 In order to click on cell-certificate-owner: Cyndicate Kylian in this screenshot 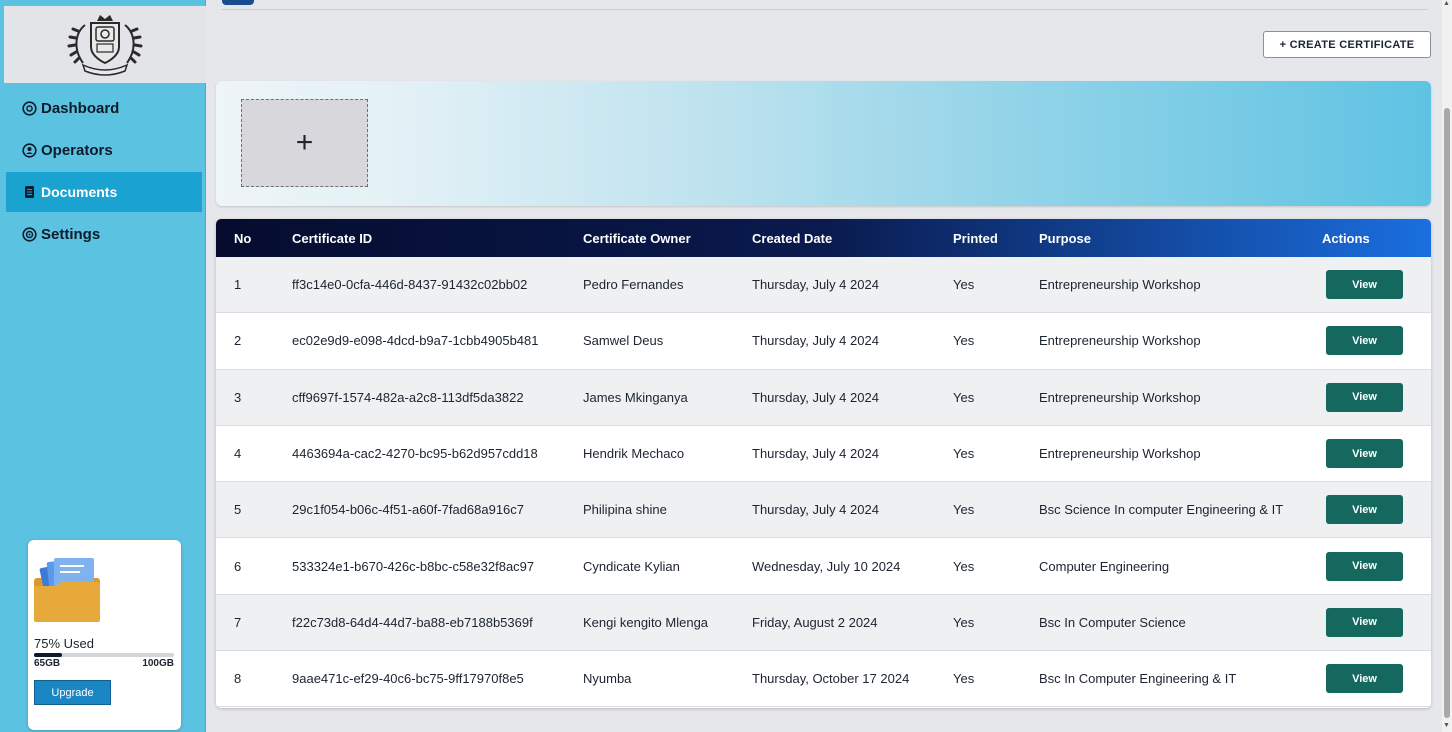, I will do `click(631, 566)`.